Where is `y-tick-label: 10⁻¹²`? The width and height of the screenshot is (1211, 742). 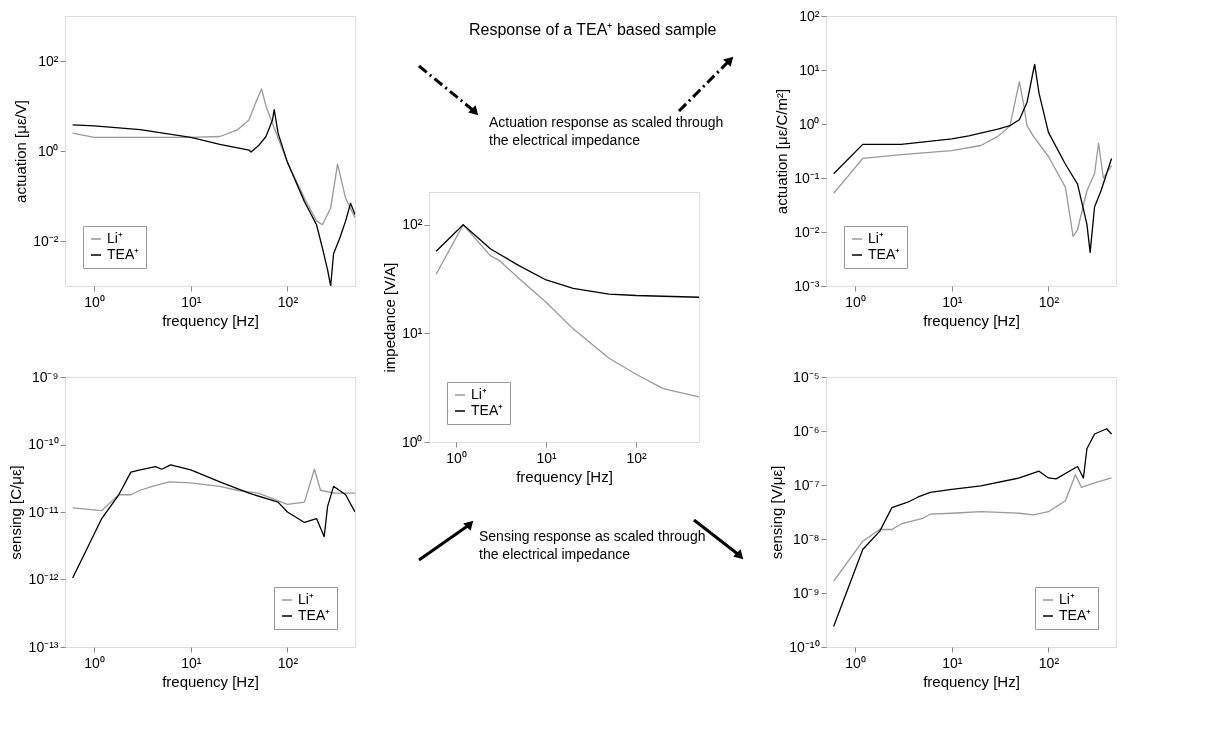 y-tick-label: 10⁻¹² is located at coordinates (43, 579).